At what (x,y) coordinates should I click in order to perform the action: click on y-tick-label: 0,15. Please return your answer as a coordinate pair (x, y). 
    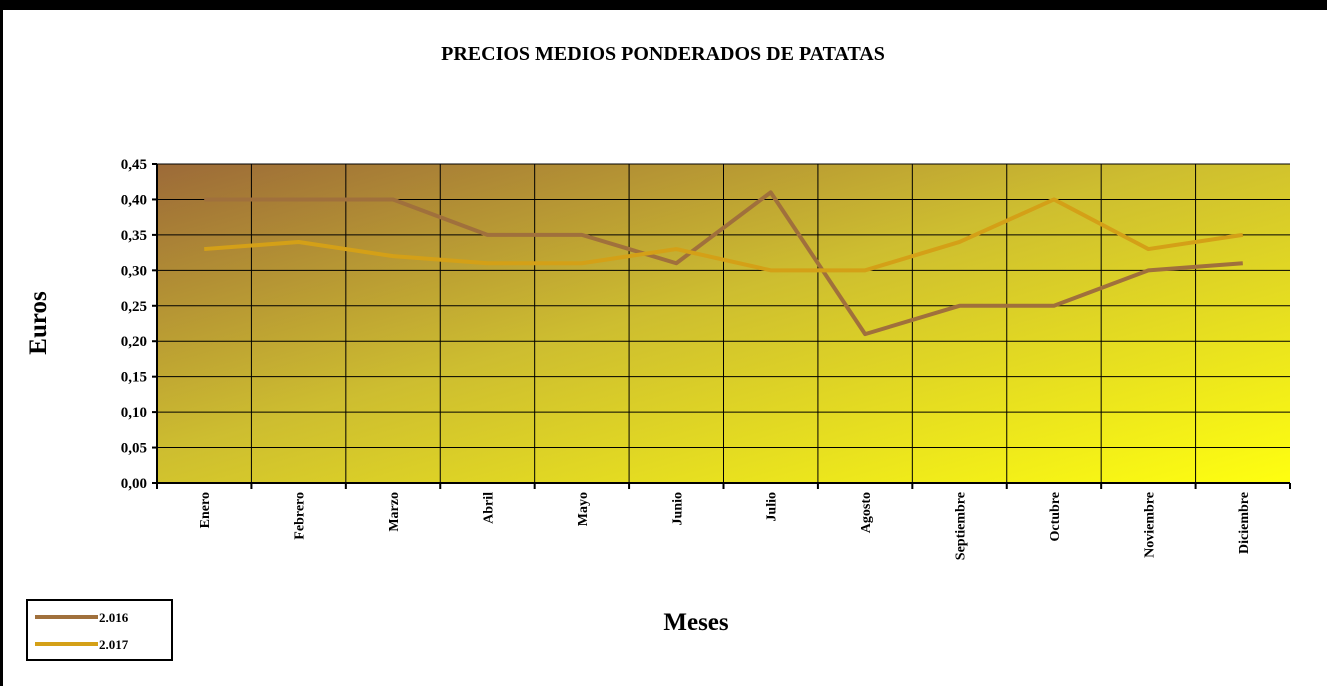
    Looking at the image, I should click on (134, 378).